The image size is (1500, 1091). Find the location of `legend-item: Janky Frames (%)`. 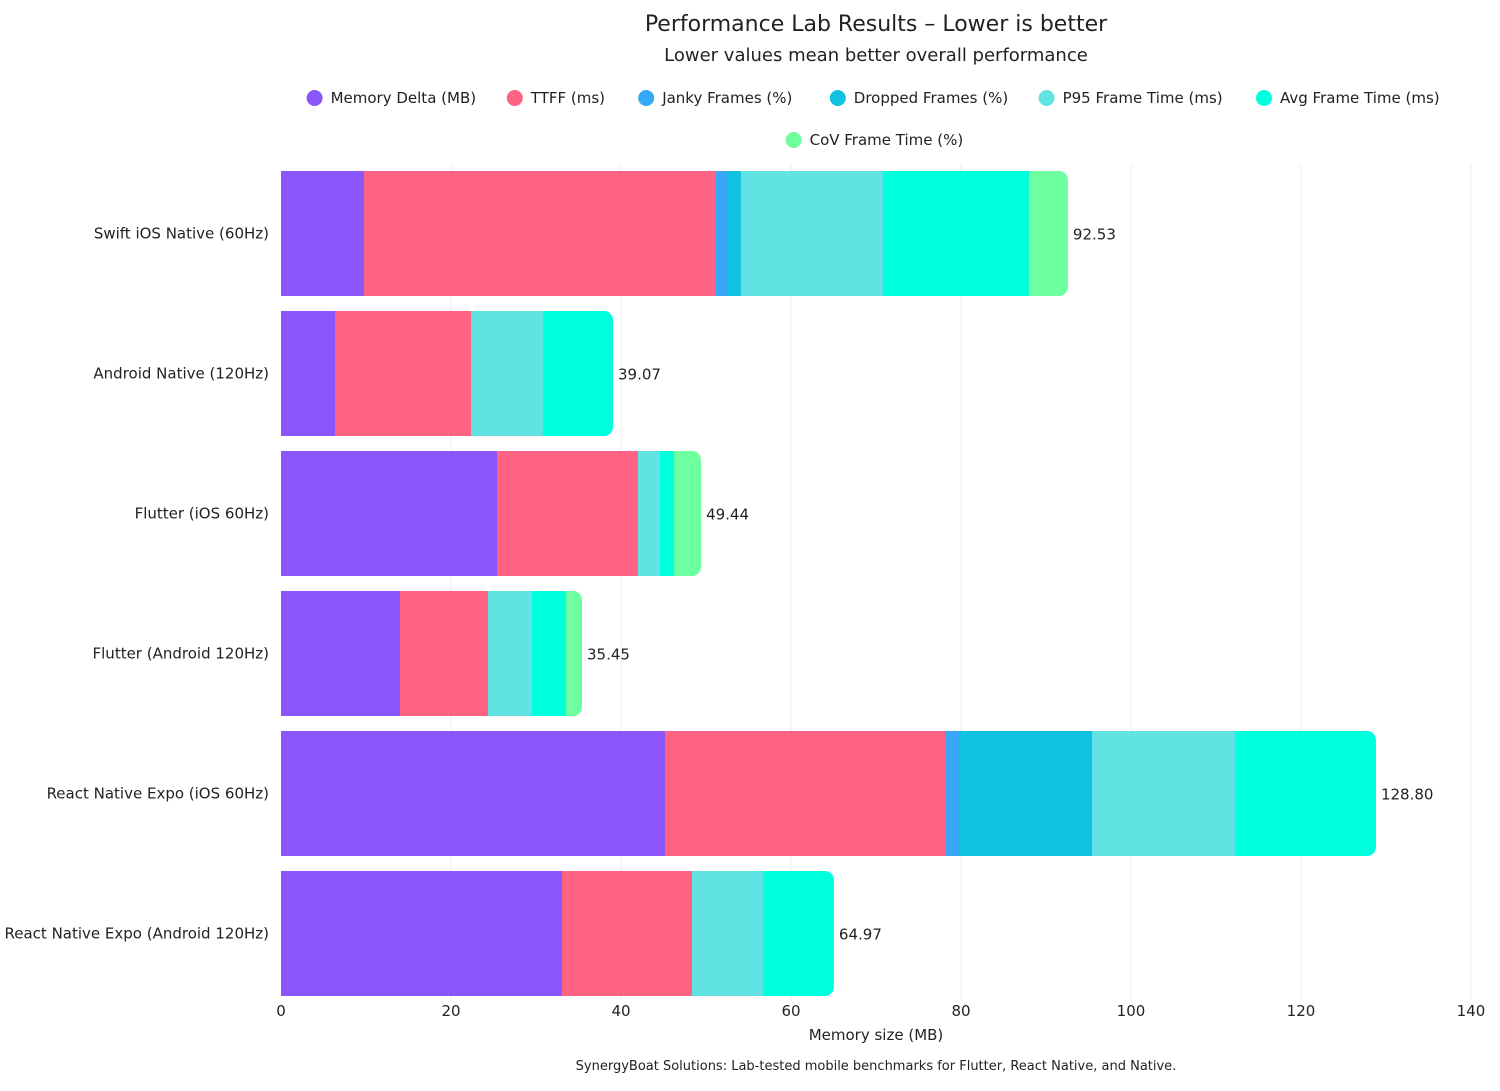

legend-item: Janky Frames (%) is located at coordinates (715, 98).